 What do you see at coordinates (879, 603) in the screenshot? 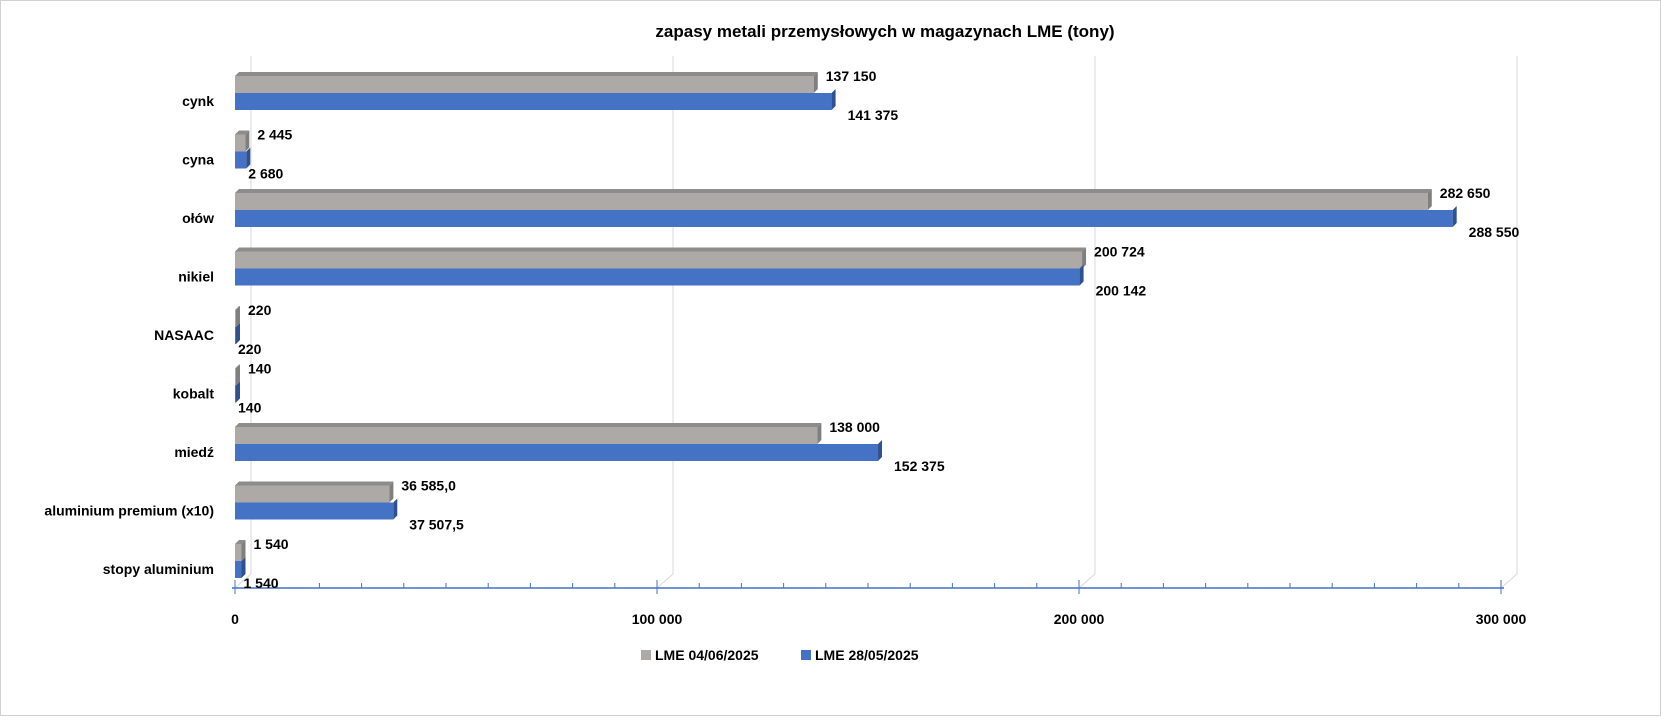
I see `x-axis: 0 100 000 200 000 300 000` at bounding box center [879, 603].